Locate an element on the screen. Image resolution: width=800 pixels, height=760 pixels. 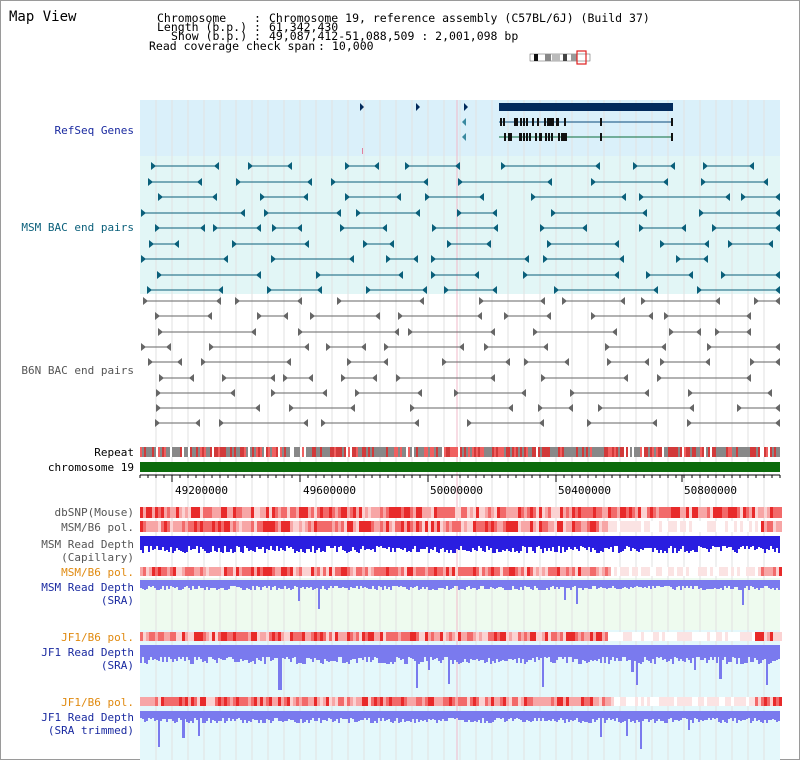
msm-bac-label: MSM BAC end pairs is located at coordinates (77, 227).